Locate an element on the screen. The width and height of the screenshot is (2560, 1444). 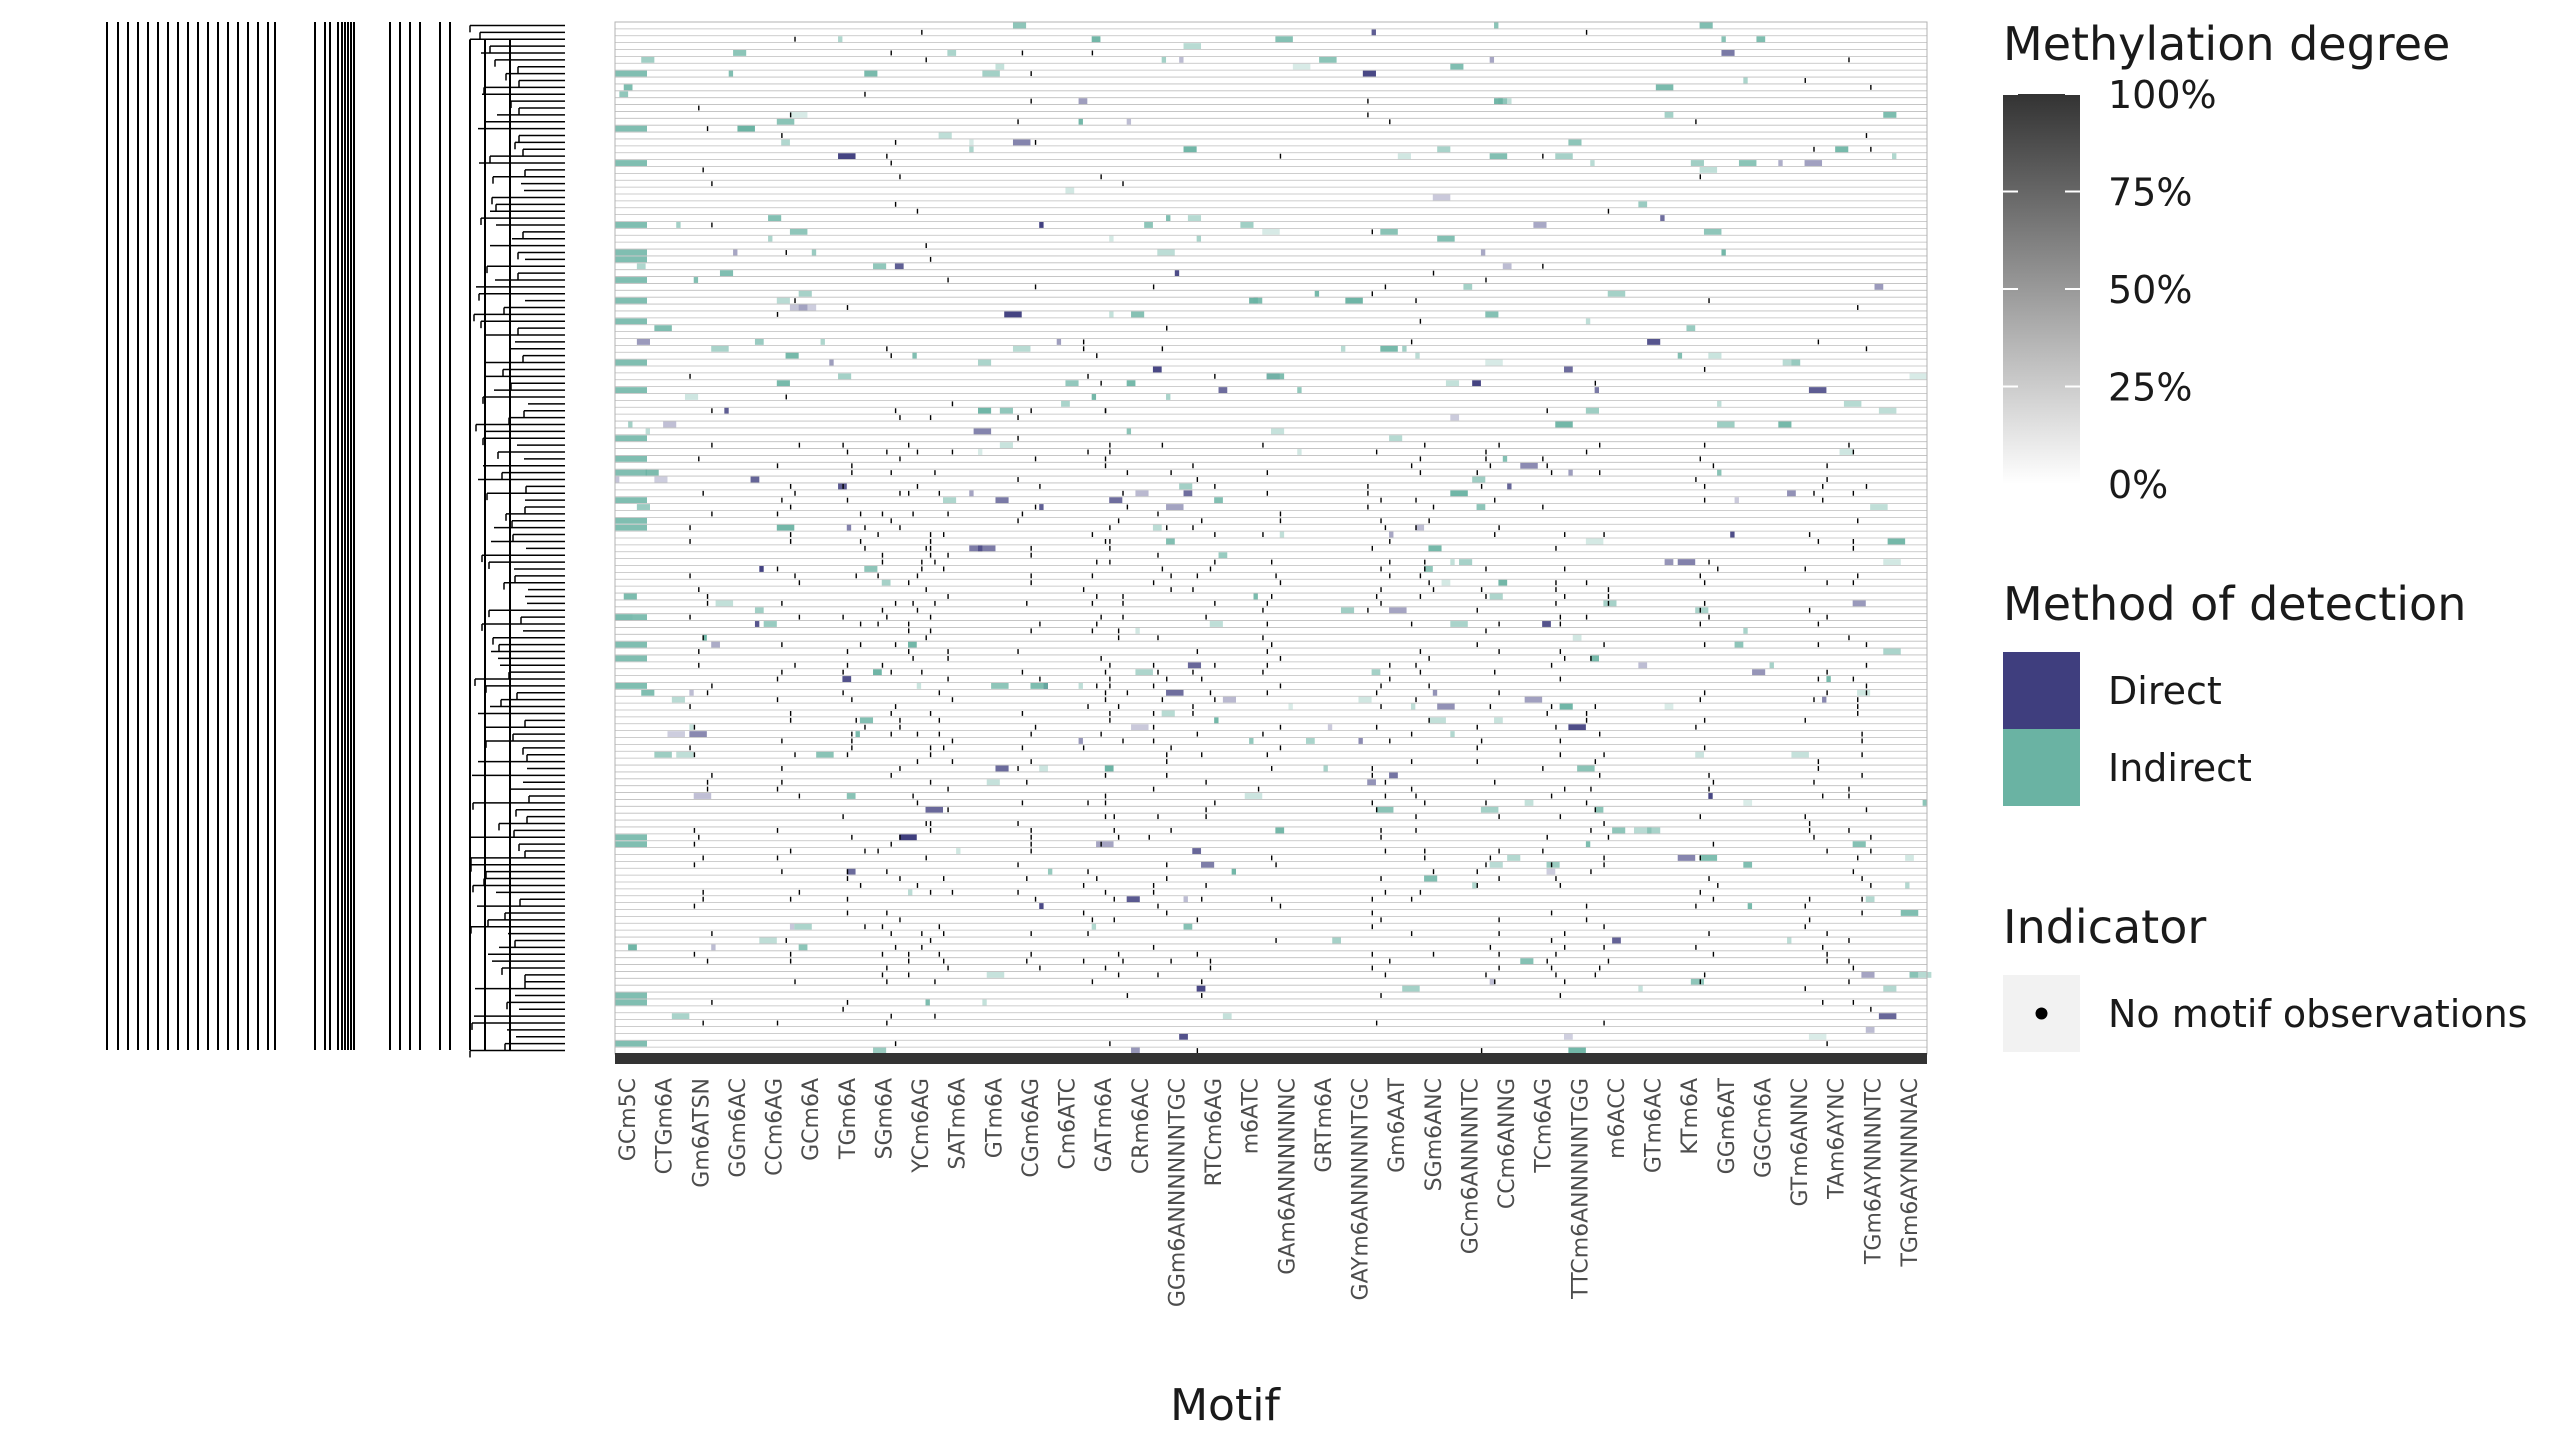
x-tick-label: GAm6ANNNNNNC is located at coordinates (1287, 1176).